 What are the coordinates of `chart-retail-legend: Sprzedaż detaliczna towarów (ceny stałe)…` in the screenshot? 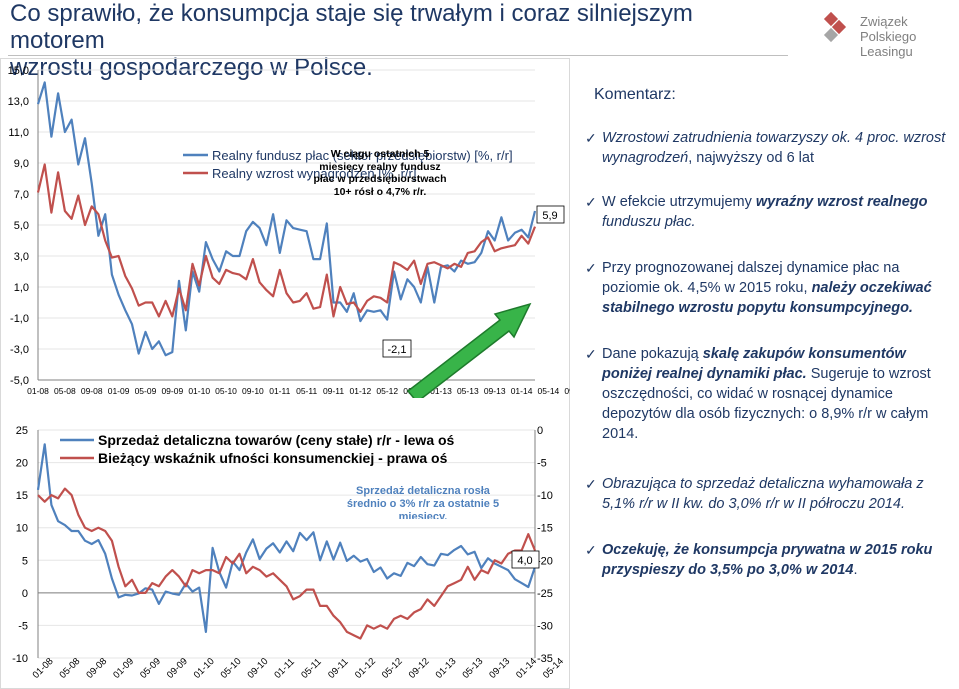 It's located at (257, 449).